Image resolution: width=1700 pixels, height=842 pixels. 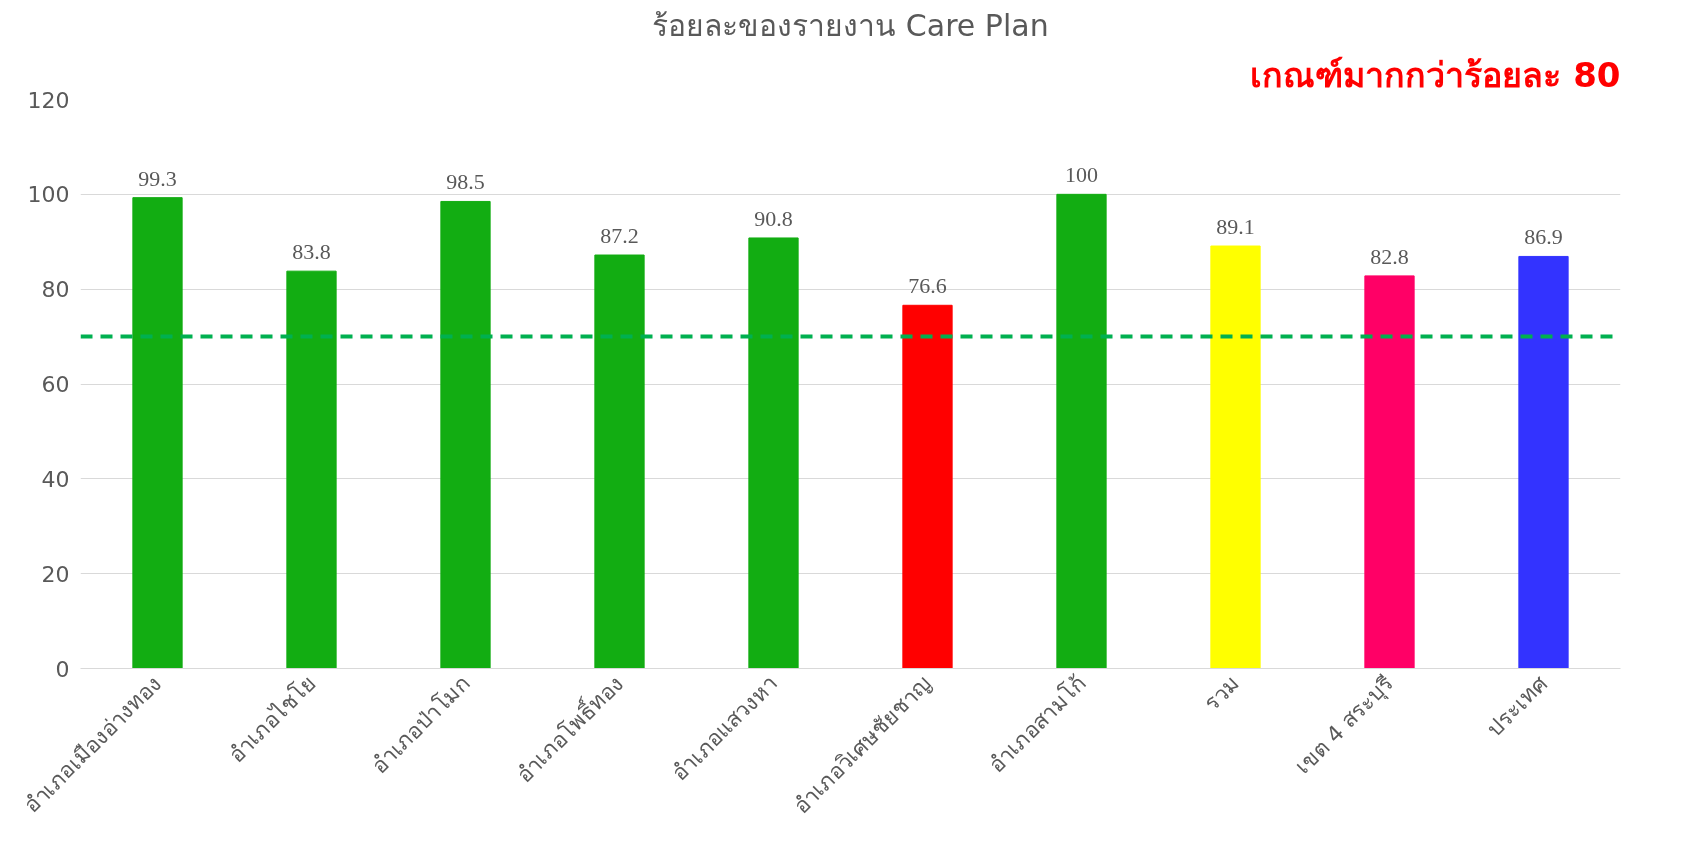 What do you see at coordinates (1235, 227) in the screenshot?
I see `data-label: 89.1` at bounding box center [1235, 227].